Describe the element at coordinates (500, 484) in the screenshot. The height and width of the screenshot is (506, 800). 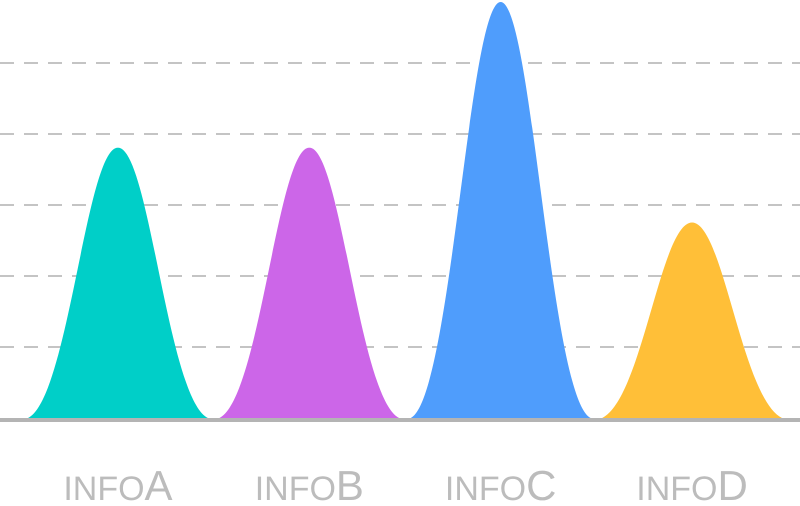
I see `x-tick-label: INFOC` at that location.